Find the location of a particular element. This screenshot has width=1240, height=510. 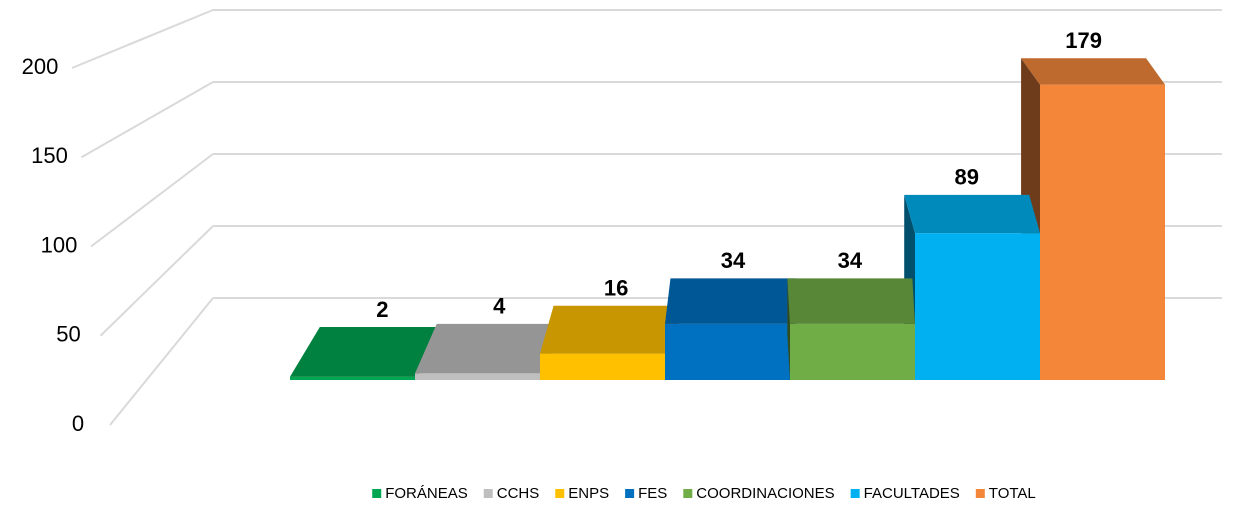

legend-label: CCHS is located at coordinates (518, 493).